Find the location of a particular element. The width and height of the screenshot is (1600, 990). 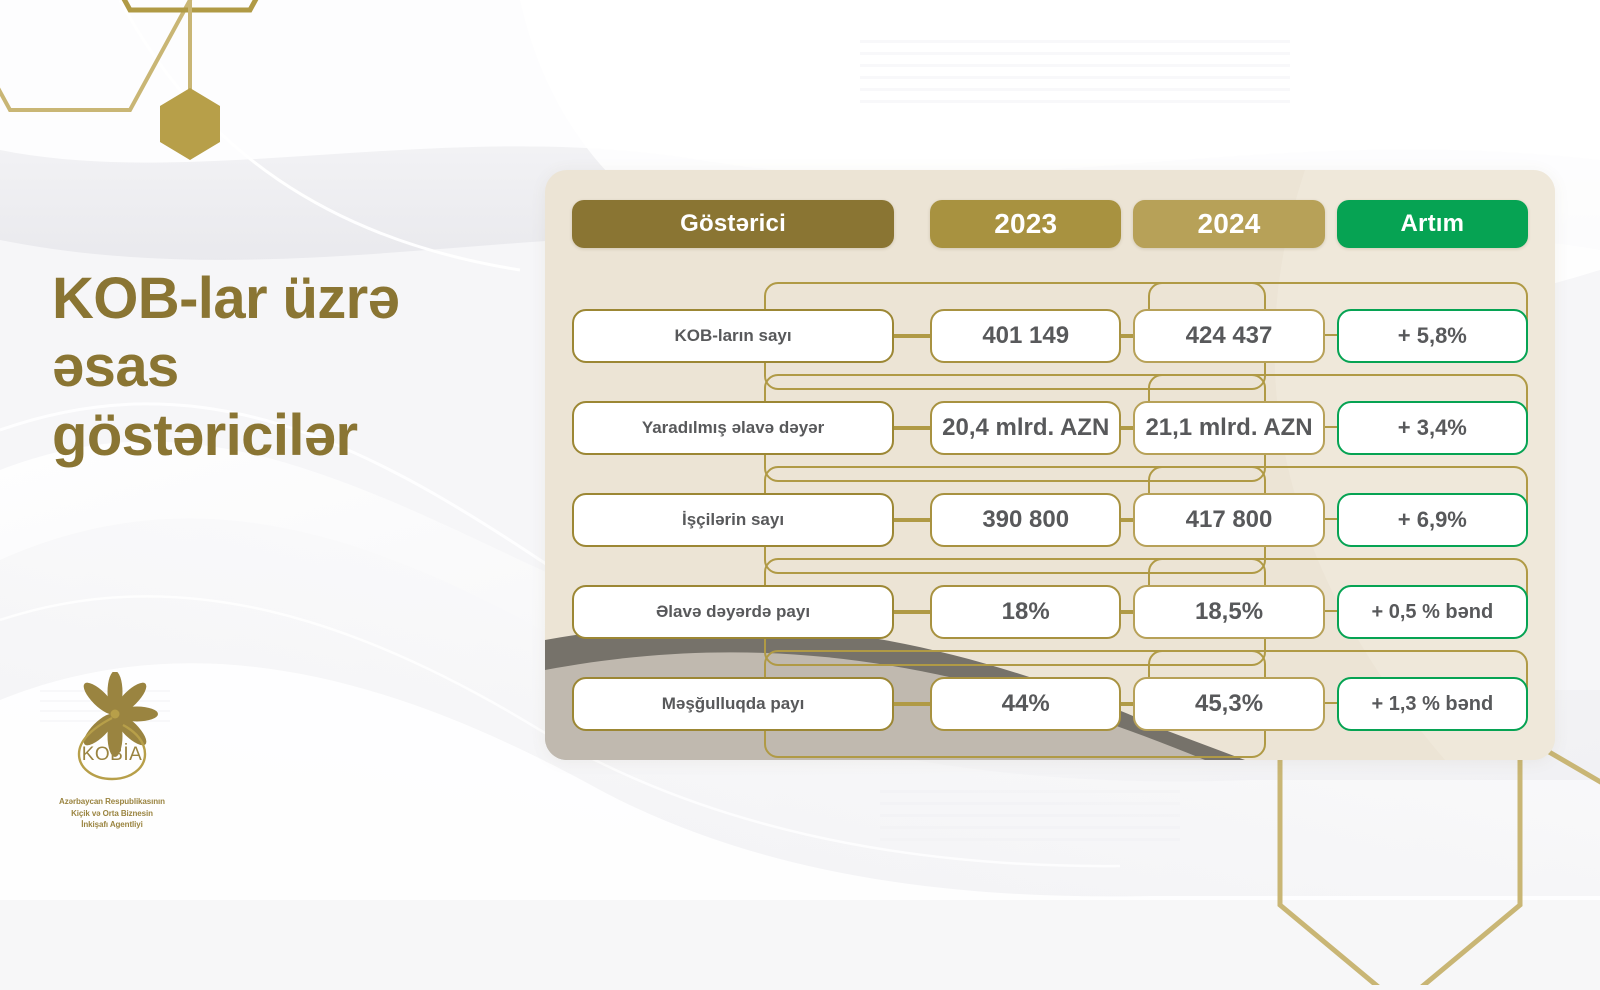

cell-indicator: KOB-ların sayı is located at coordinates (733, 336).